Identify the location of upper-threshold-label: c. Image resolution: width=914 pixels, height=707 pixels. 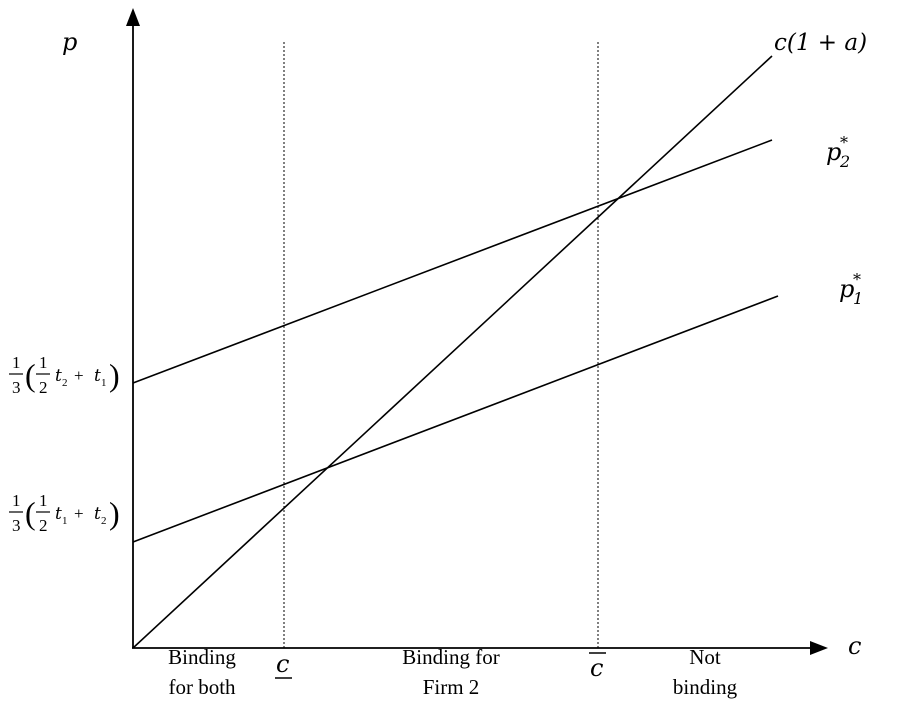
(597, 667).